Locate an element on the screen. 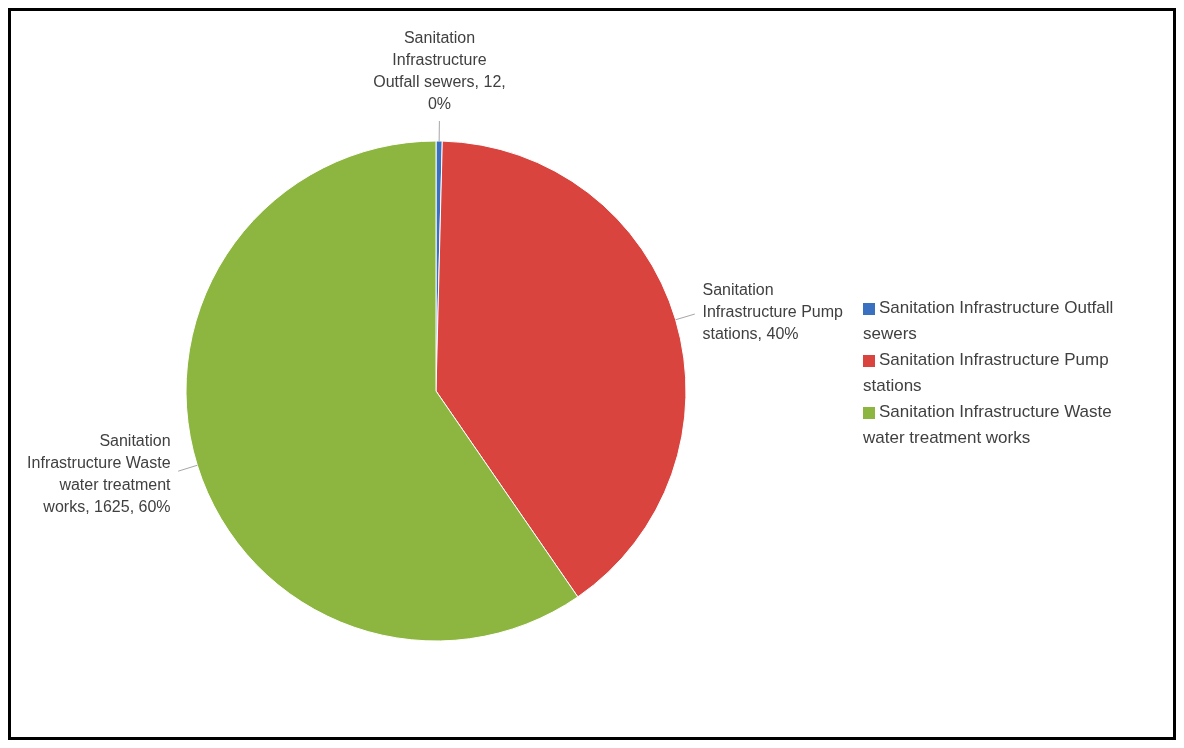 The height and width of the screenshot is (748, 1184). legend-label: Sanitation Infrastructure Waste water treatment works is located at coordinates (987, 424).